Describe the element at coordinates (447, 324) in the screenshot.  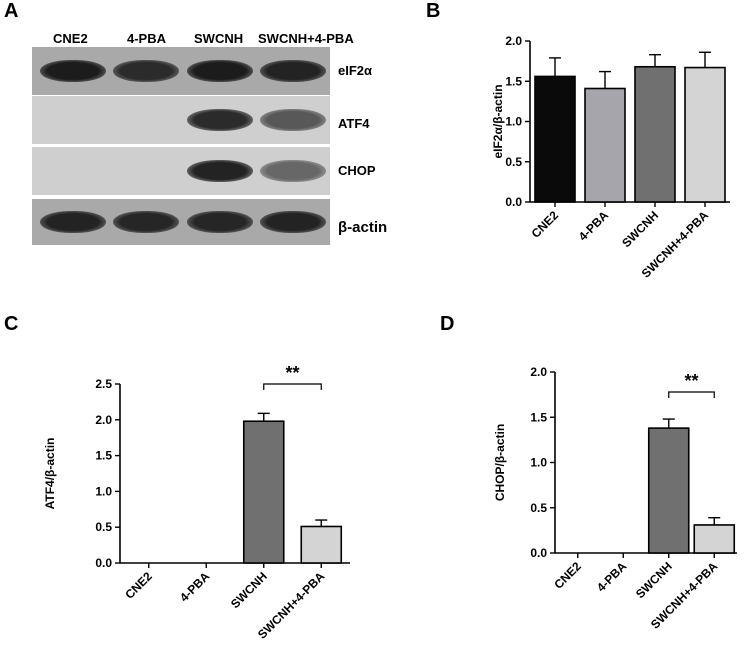
I see `panel-label-d: D` at that location.